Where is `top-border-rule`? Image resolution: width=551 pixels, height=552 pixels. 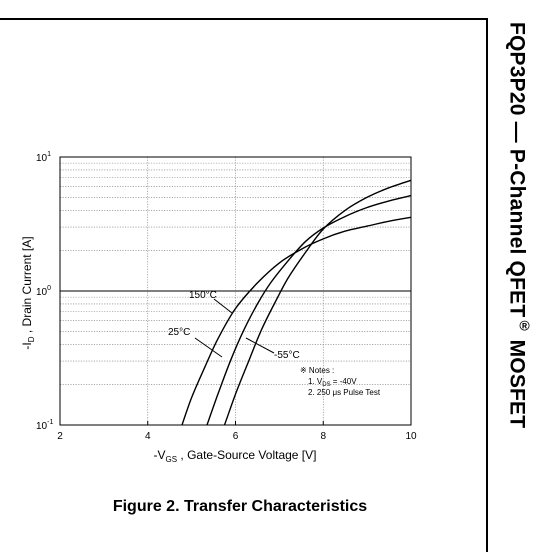 top-border-rule is located at coordinates (244, 19).